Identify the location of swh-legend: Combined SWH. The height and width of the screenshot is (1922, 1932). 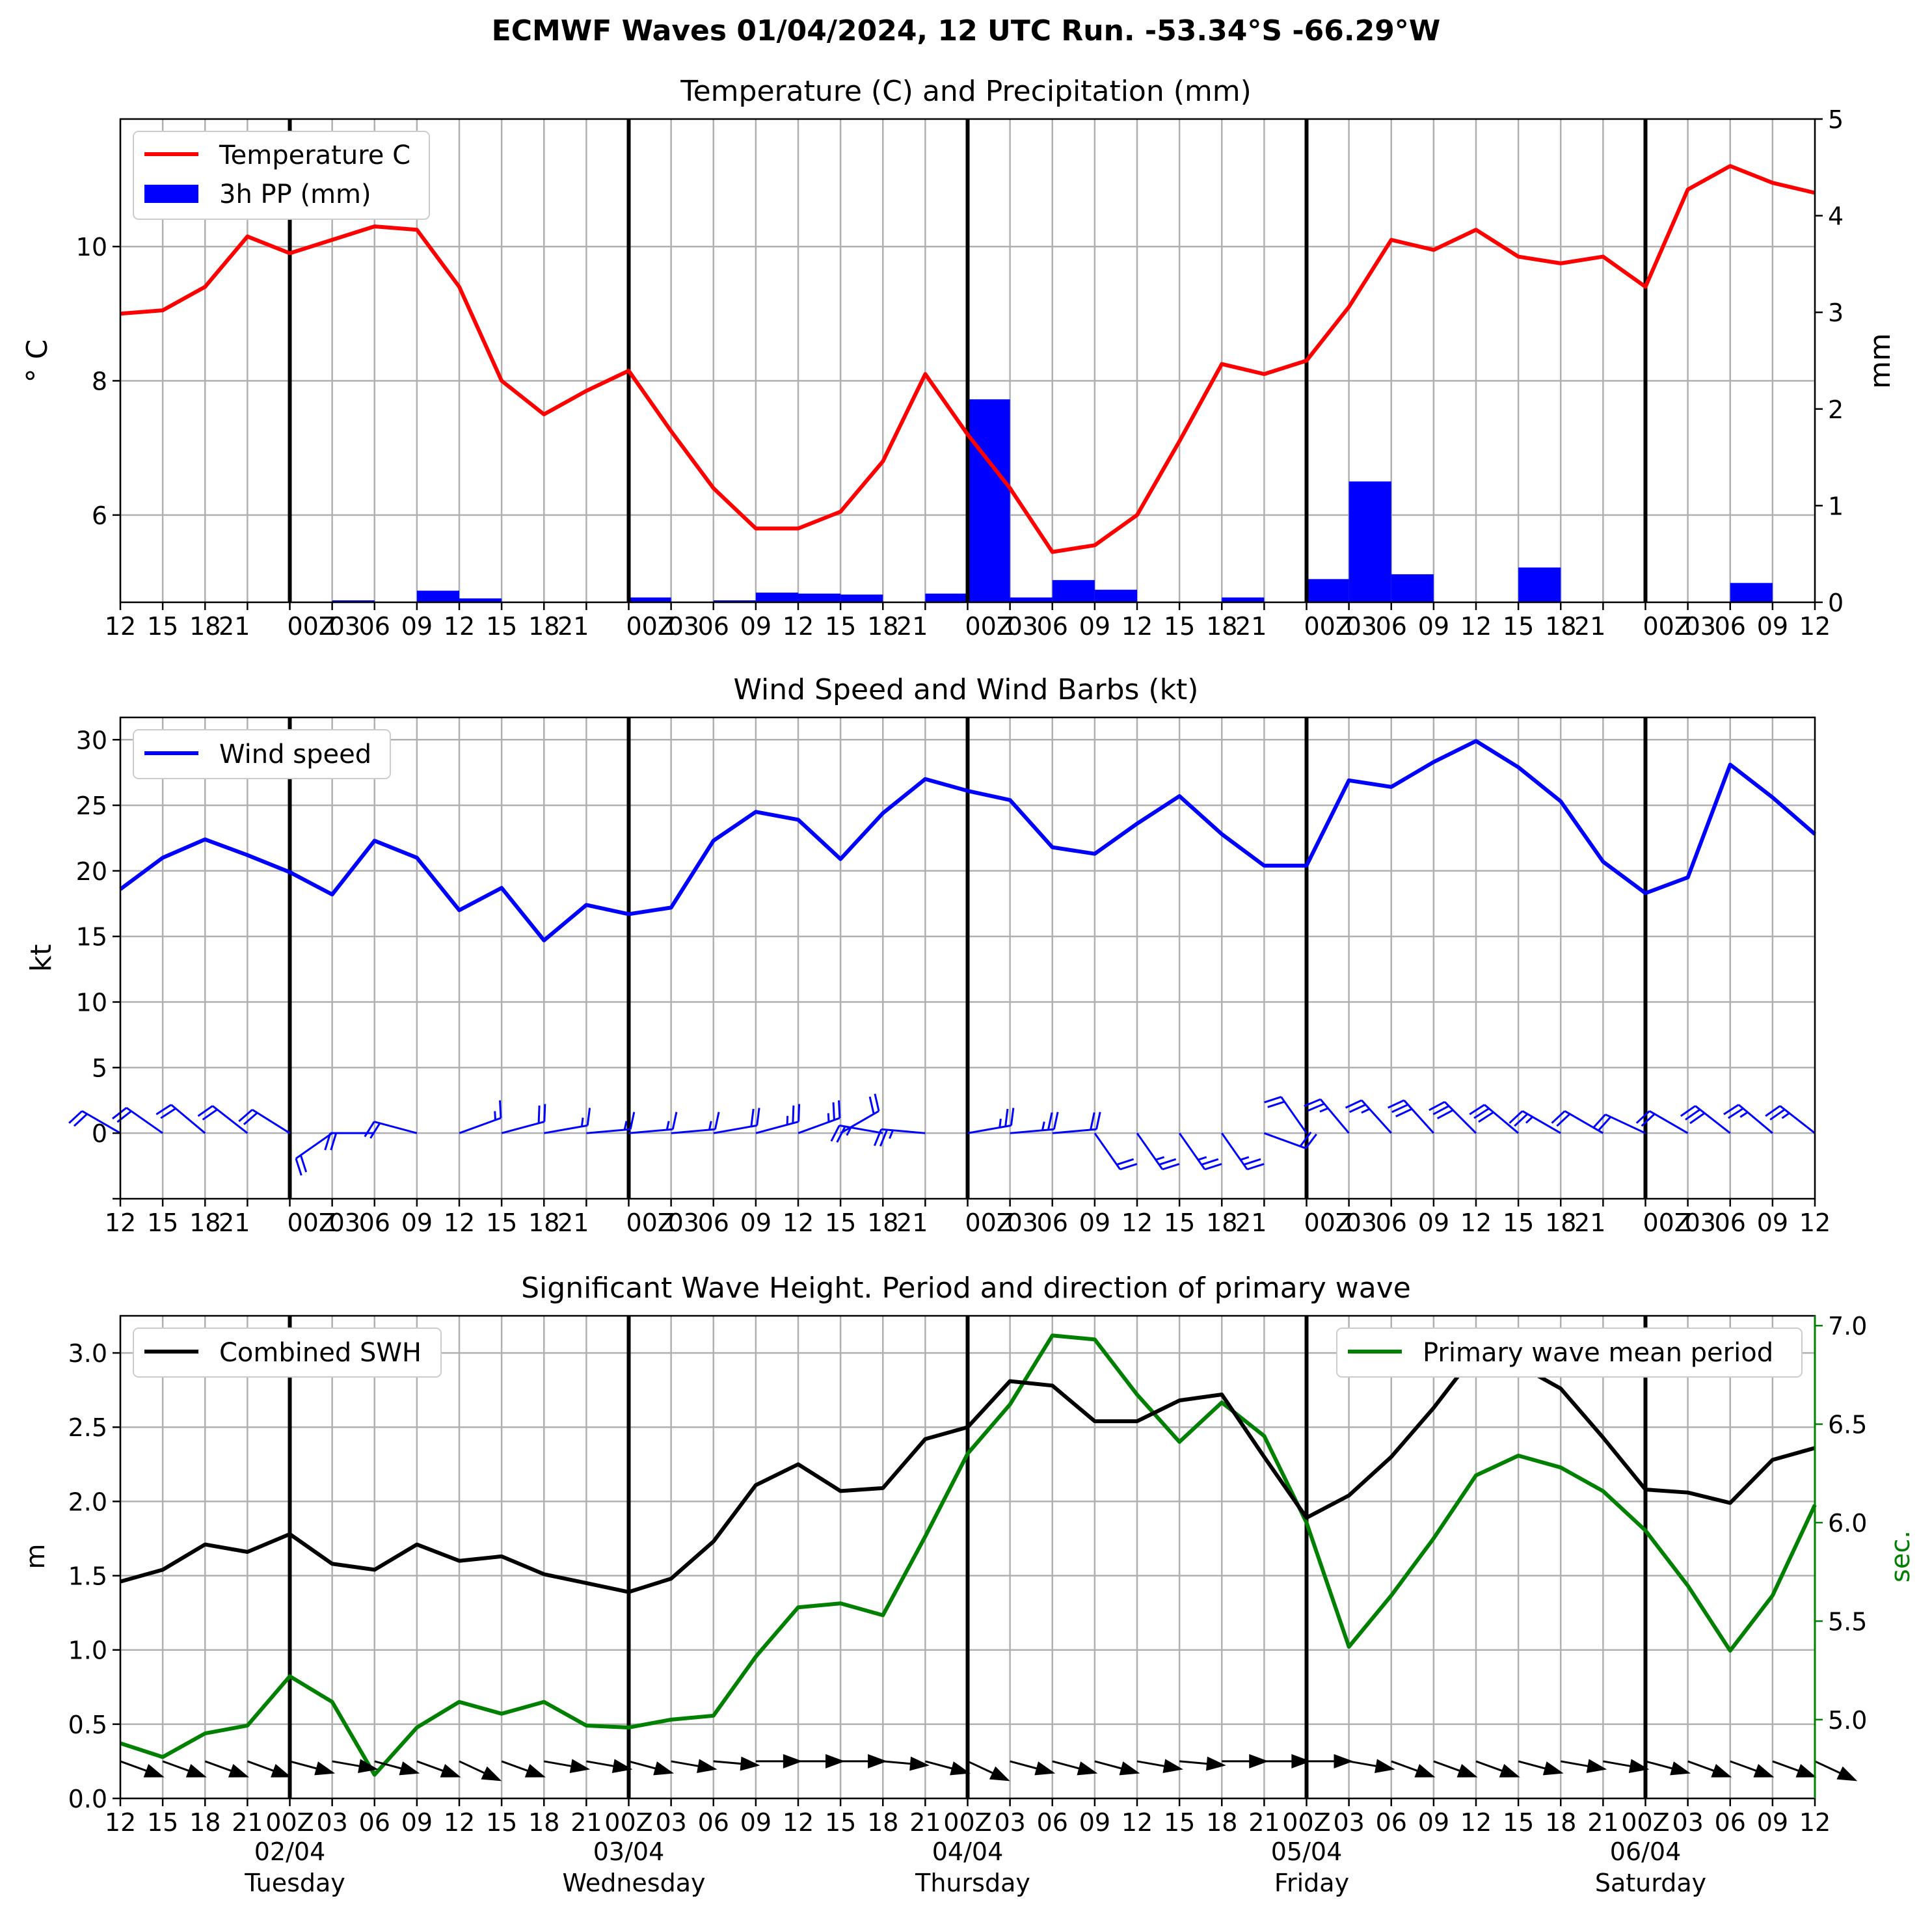
(287, 1353).